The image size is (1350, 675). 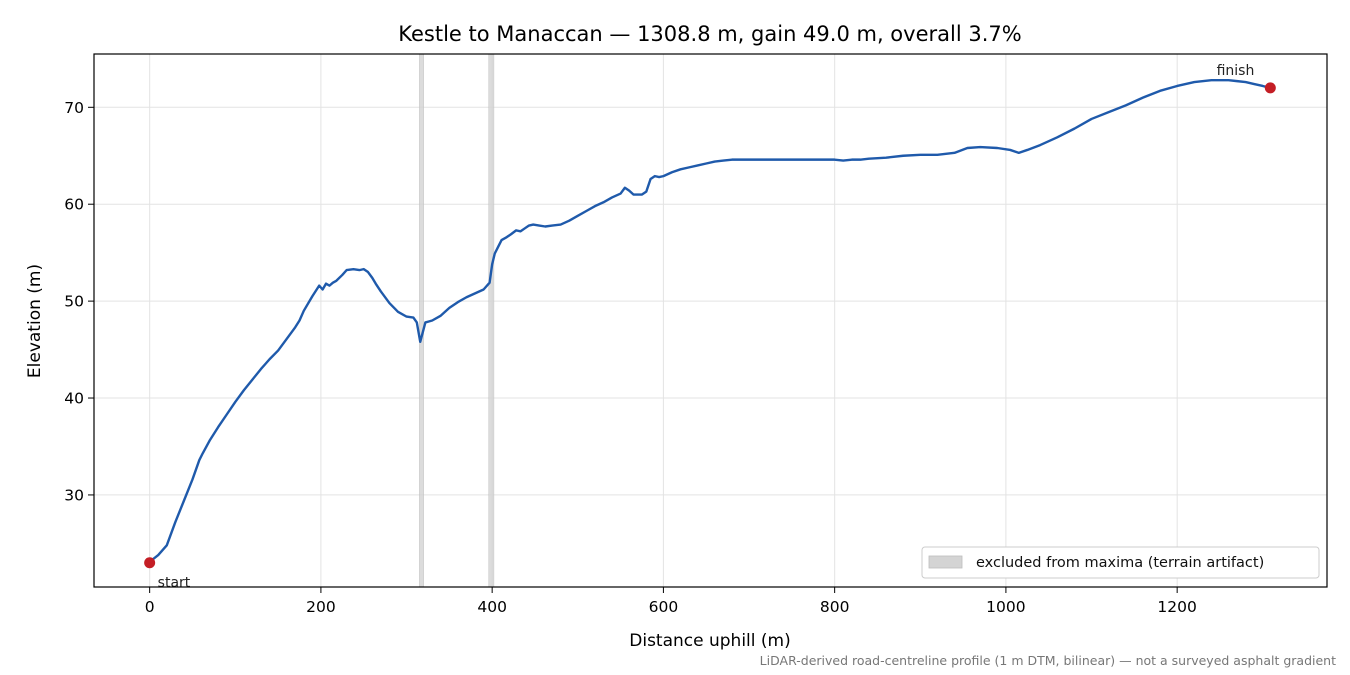 What do you see at coordinates (664, 607) in the screenshot?
I see `x-tick-label: 600` at bounding box center [664, 607].